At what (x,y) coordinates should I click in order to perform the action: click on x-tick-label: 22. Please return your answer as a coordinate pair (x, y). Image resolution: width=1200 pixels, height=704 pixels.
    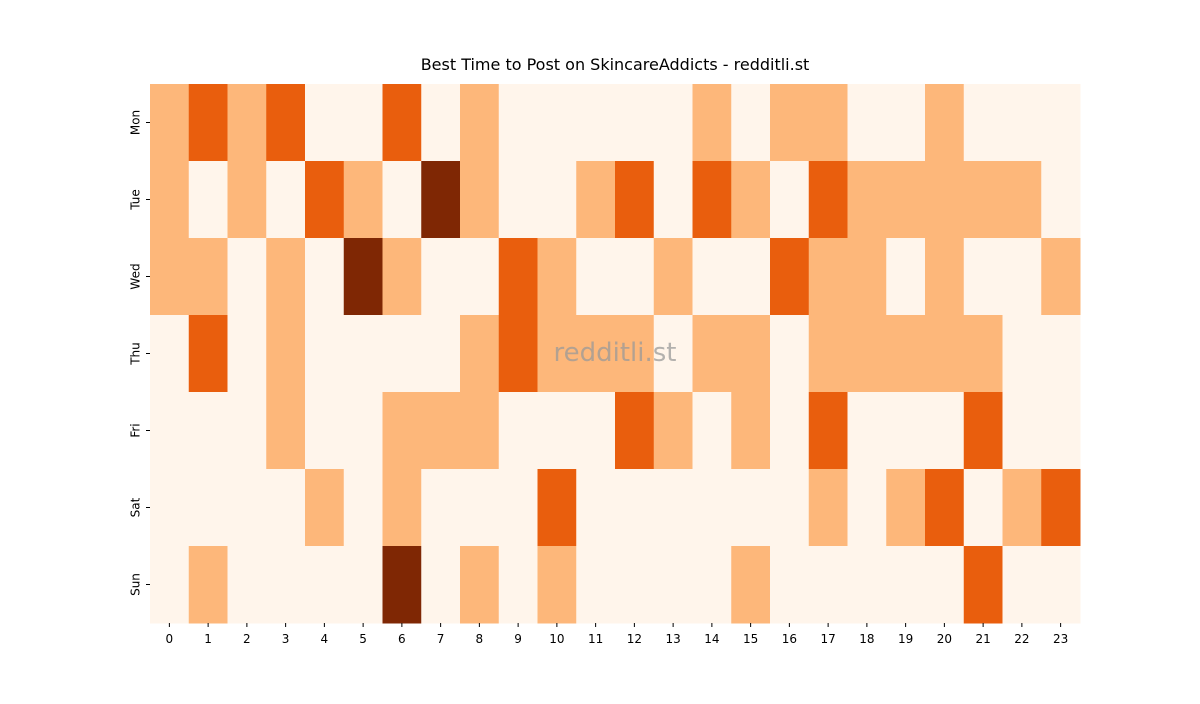
    Looking at the image, I should click on (1021, 639).